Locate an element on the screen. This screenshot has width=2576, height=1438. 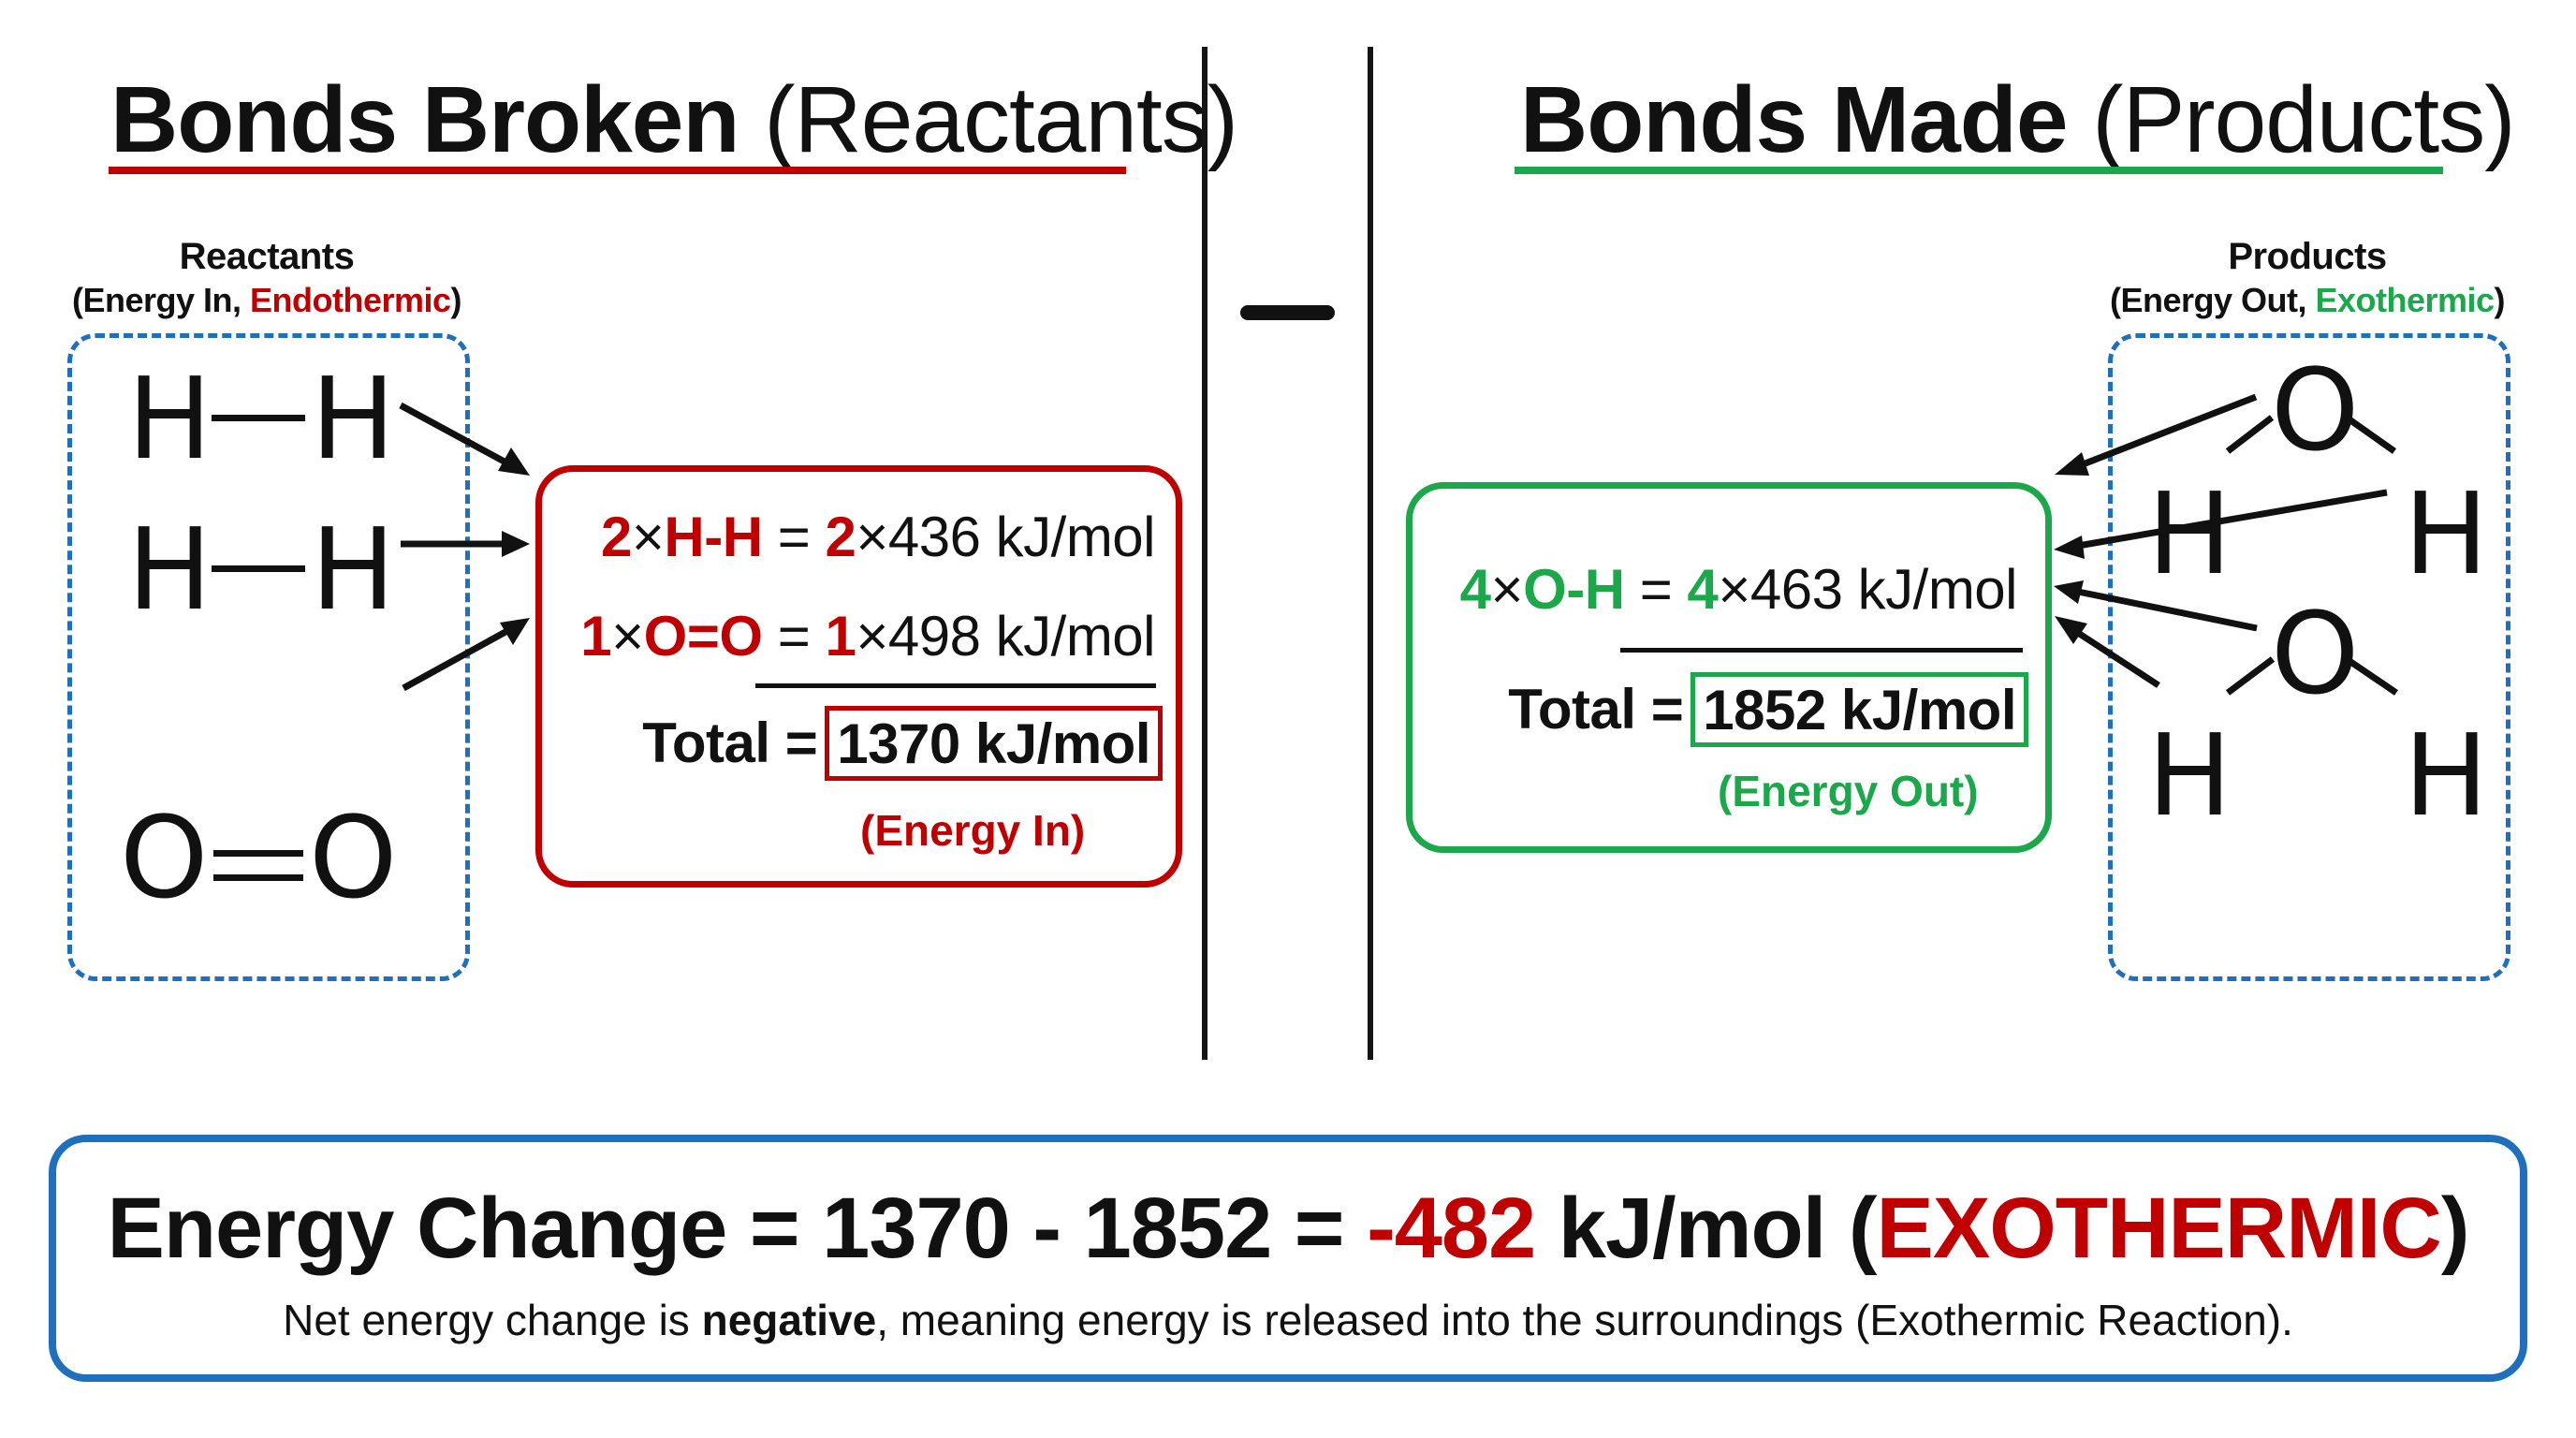
energy-out-note: (Energy Out) is located at coordinates (1848, 791).